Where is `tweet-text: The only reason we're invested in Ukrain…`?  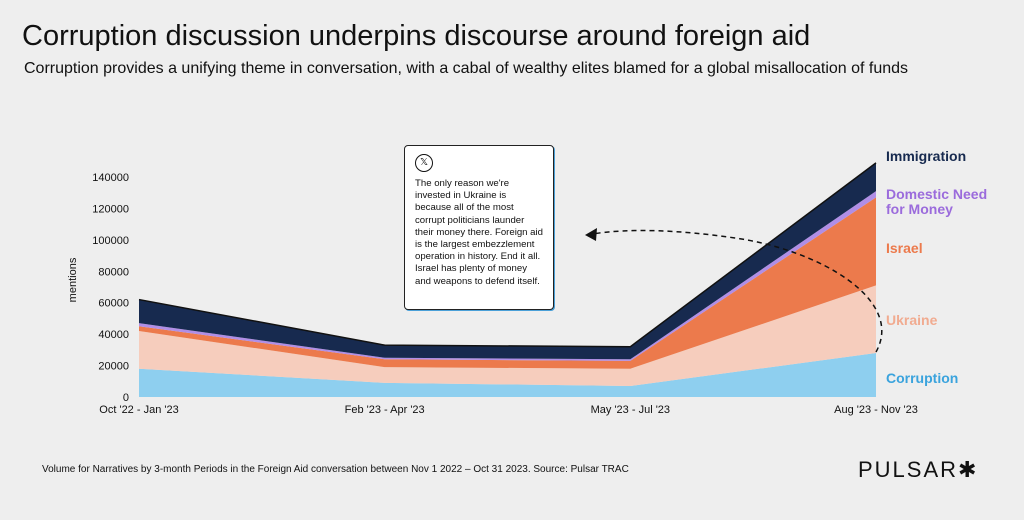
tweet-text: The only reason we're invested in Ukrain… is located at coordinates (479, 232).